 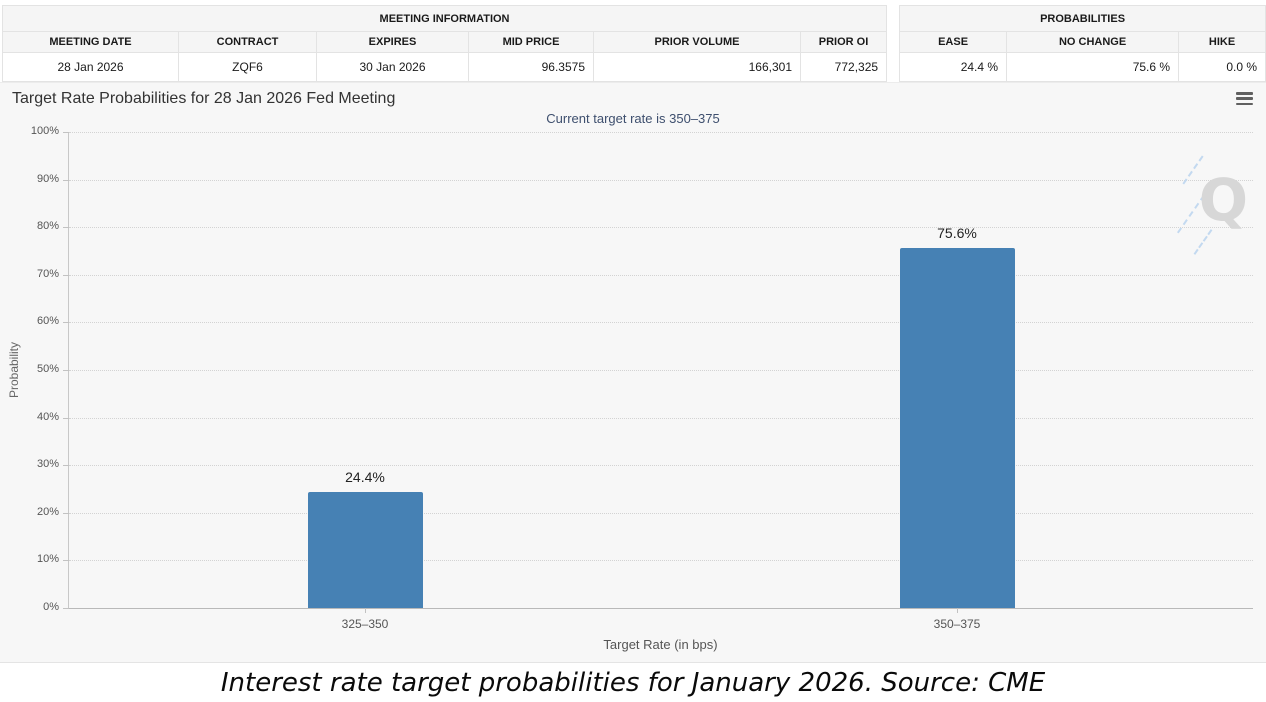 What do you see at coordinates (47, 226) in the screenshot?
I see `y-axis-tick-label: 80%` at bounding box center [47, 226].